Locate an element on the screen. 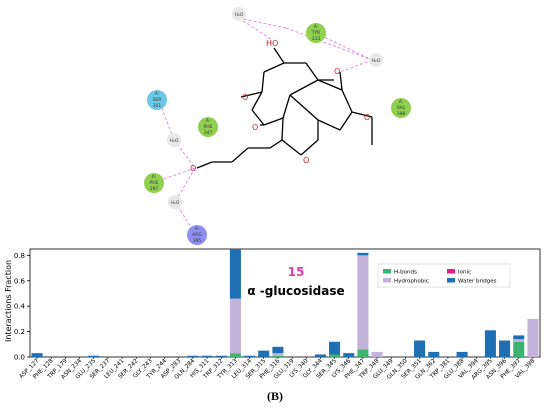 The width and height of the screenshot is (550, 409). aldehyde-oxygen-atom: O is located at coordinates (193, 168).